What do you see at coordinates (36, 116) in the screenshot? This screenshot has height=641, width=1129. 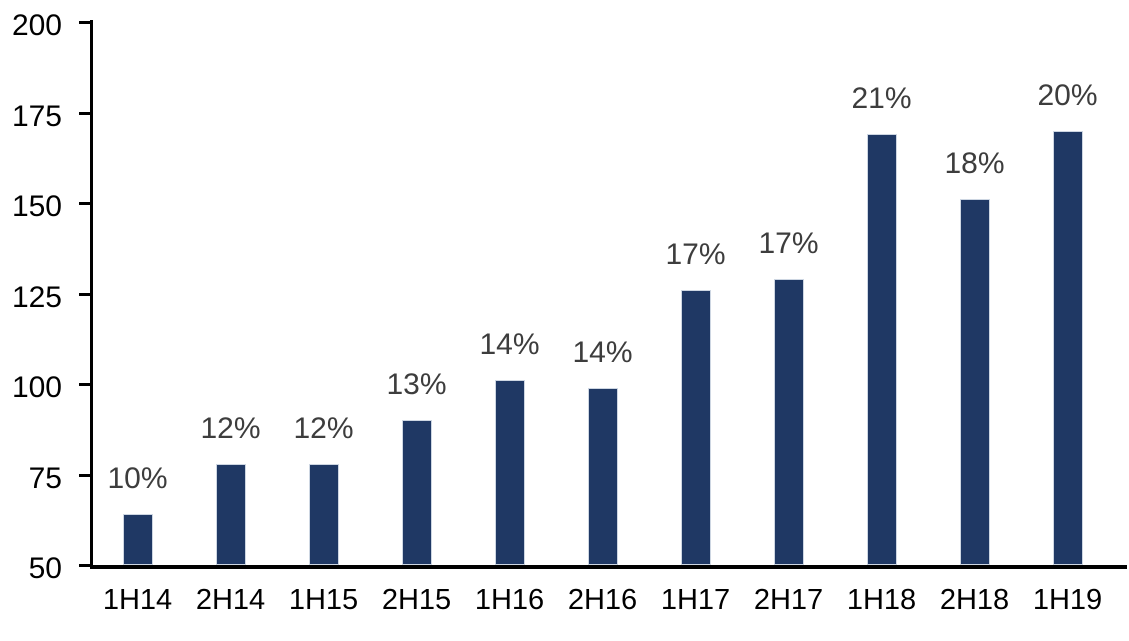 I see `y-axis-tick-label: 175` at bounding box center [36, 116].